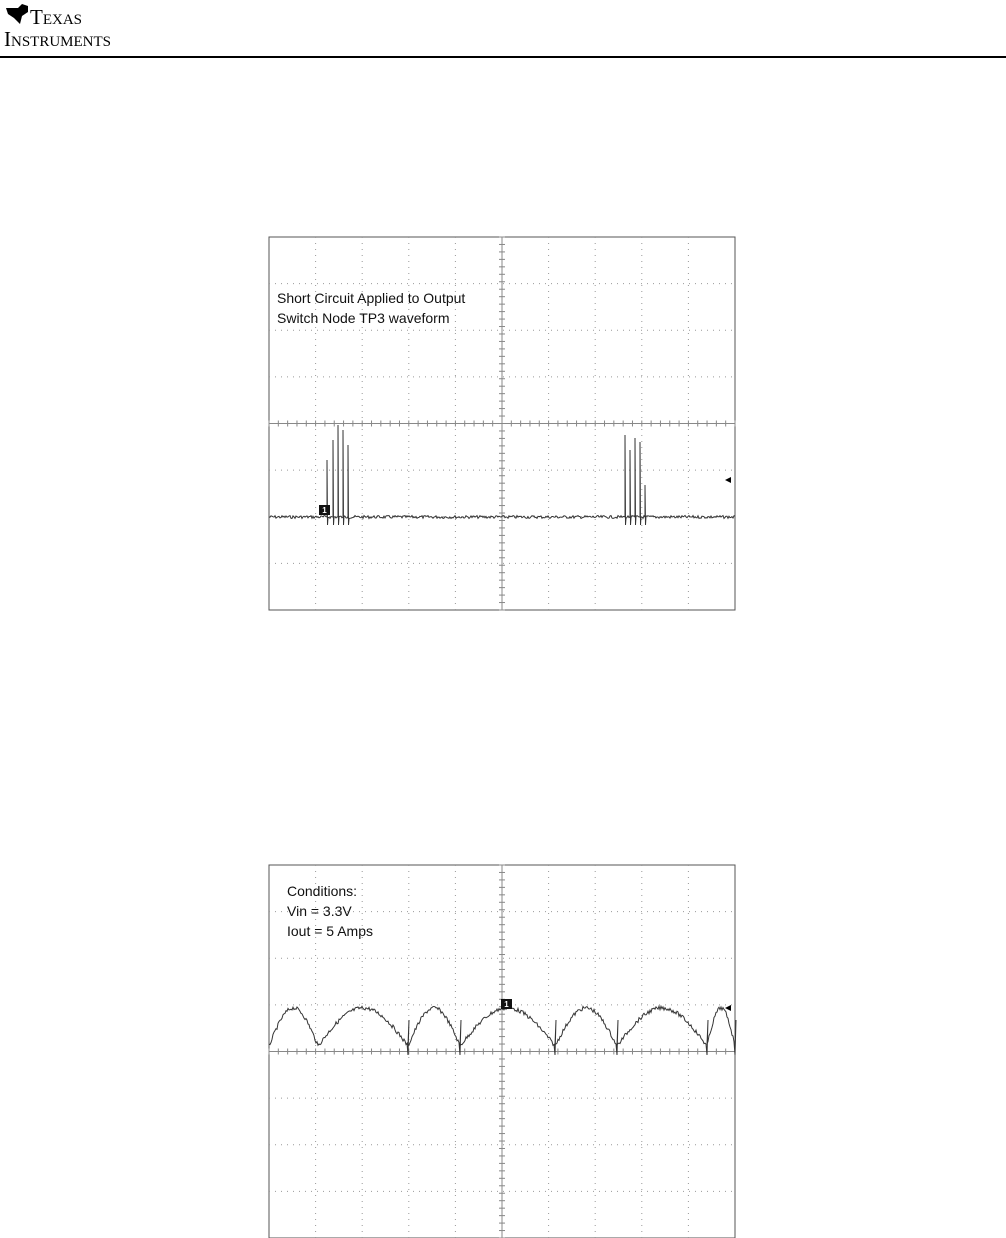 The image size is (1006, 1238). Describe the element at coordinates (57, 39) in the screenshot. I see `logo-line2: Instruments` at that location.